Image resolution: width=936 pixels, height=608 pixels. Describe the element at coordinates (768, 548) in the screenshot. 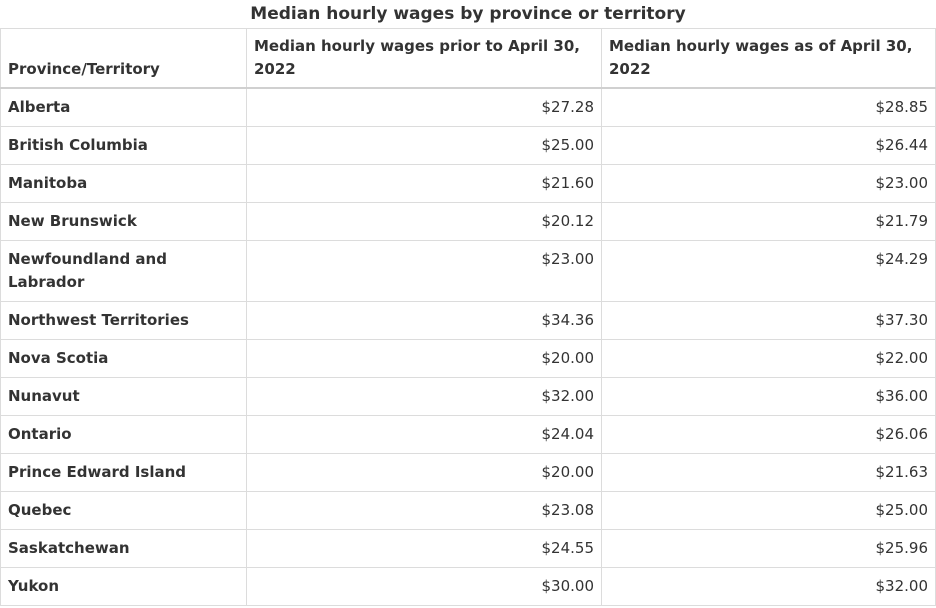

I see `current-wage: $25.96` at that location.